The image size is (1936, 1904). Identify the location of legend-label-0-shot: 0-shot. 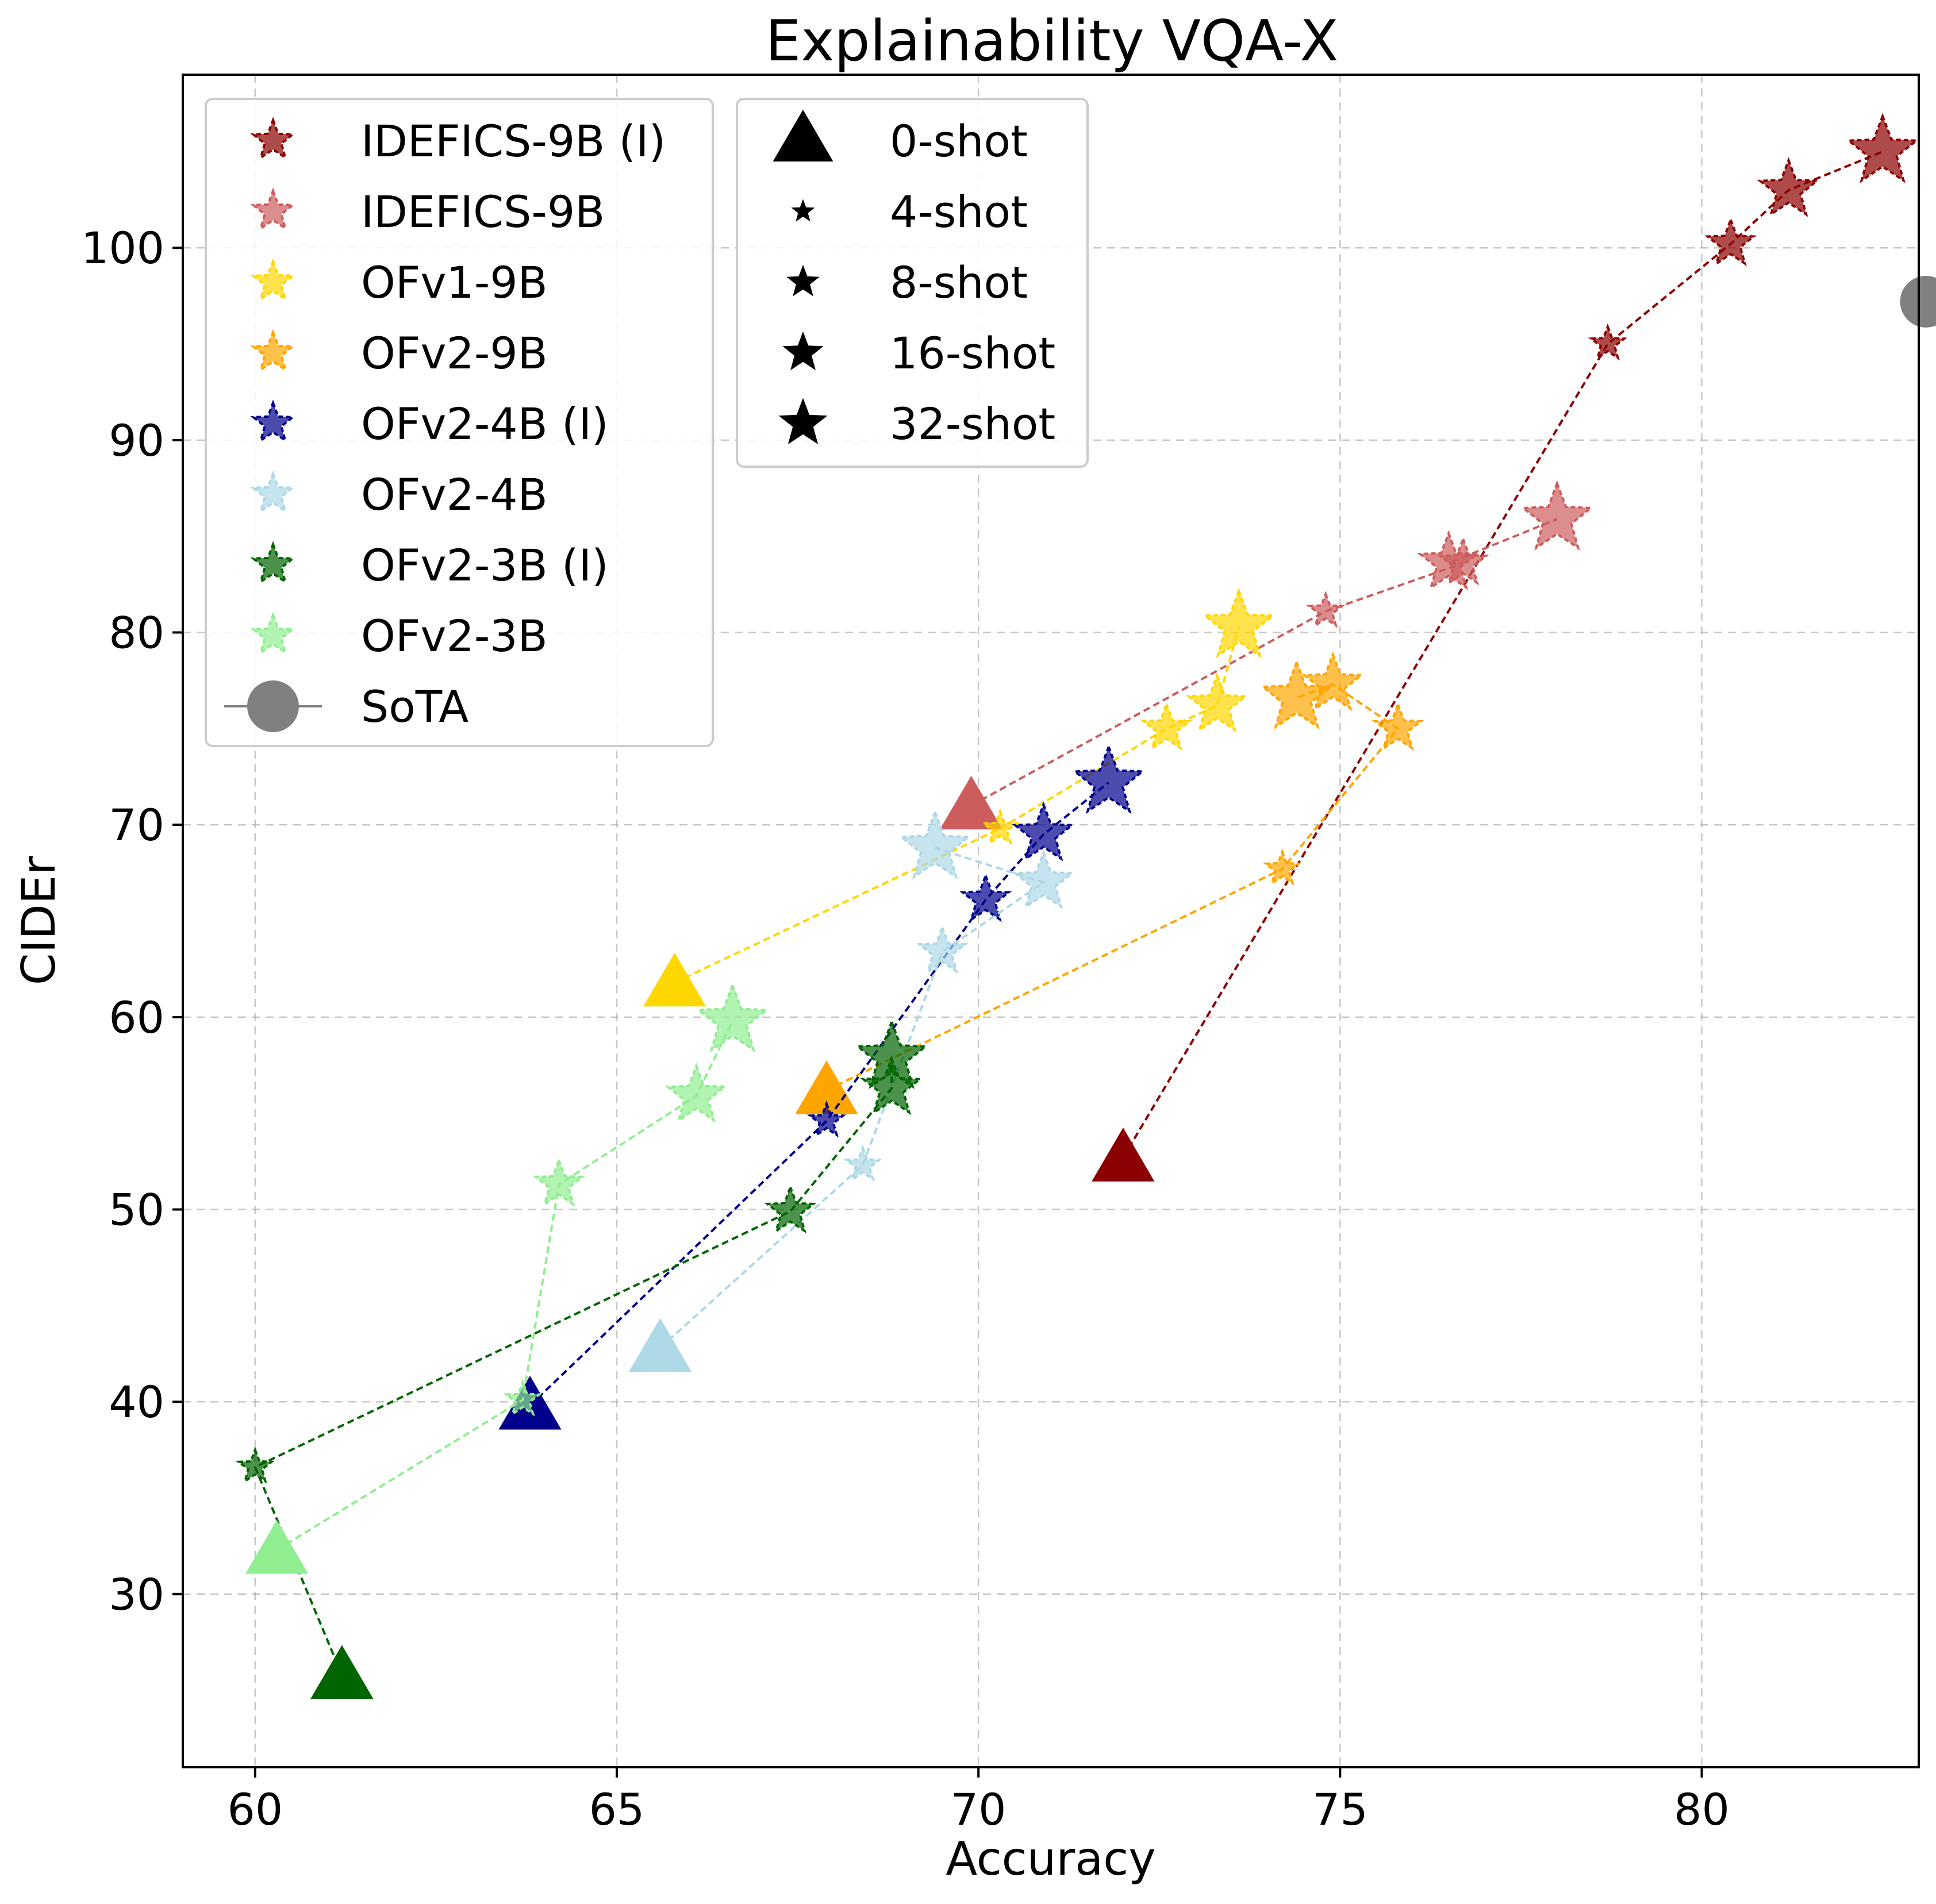
(959, 141).